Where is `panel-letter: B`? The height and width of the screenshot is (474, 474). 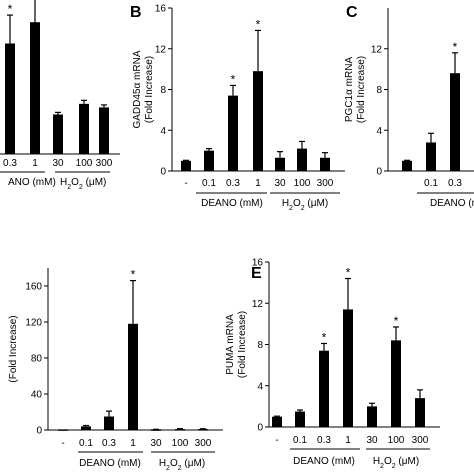
panel-letter: B is located at coordinates (136, 12).